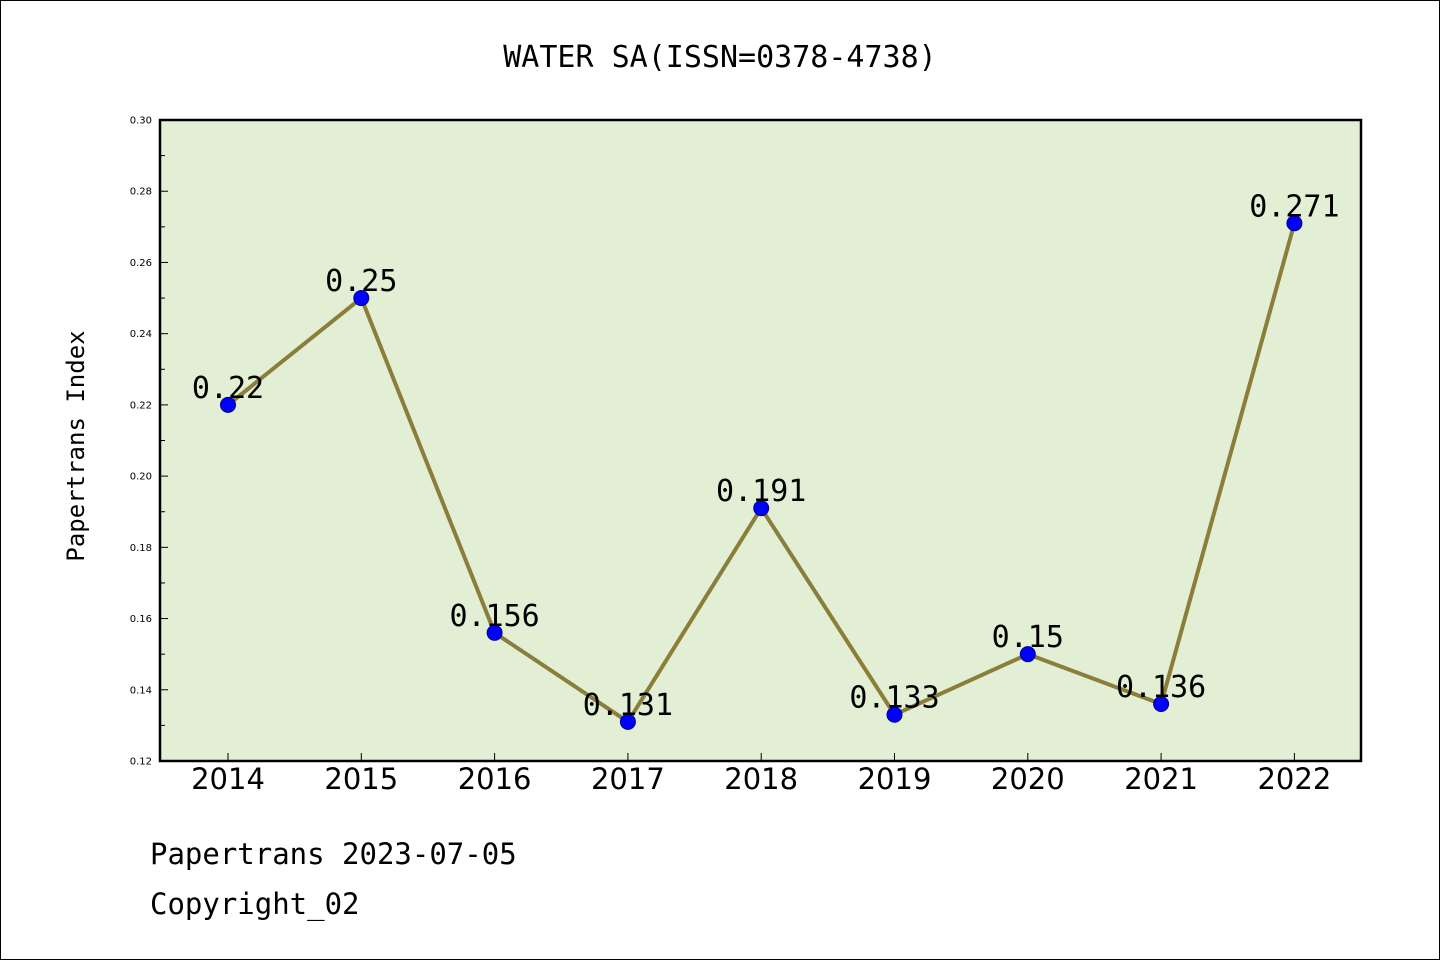 This screenshot has width=1440, height=960. Describe the element at coordinates (141, 192) in the screenshot. I see `y-tick-label: 0.28` at that location.